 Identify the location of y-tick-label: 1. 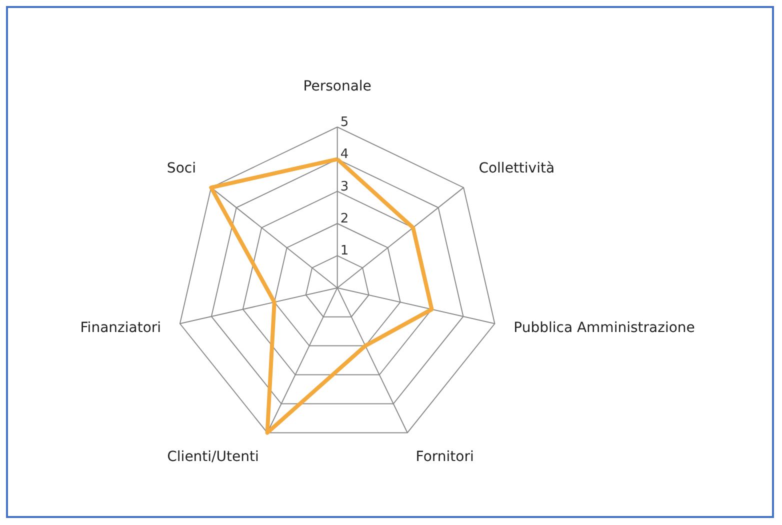
(344, 251).